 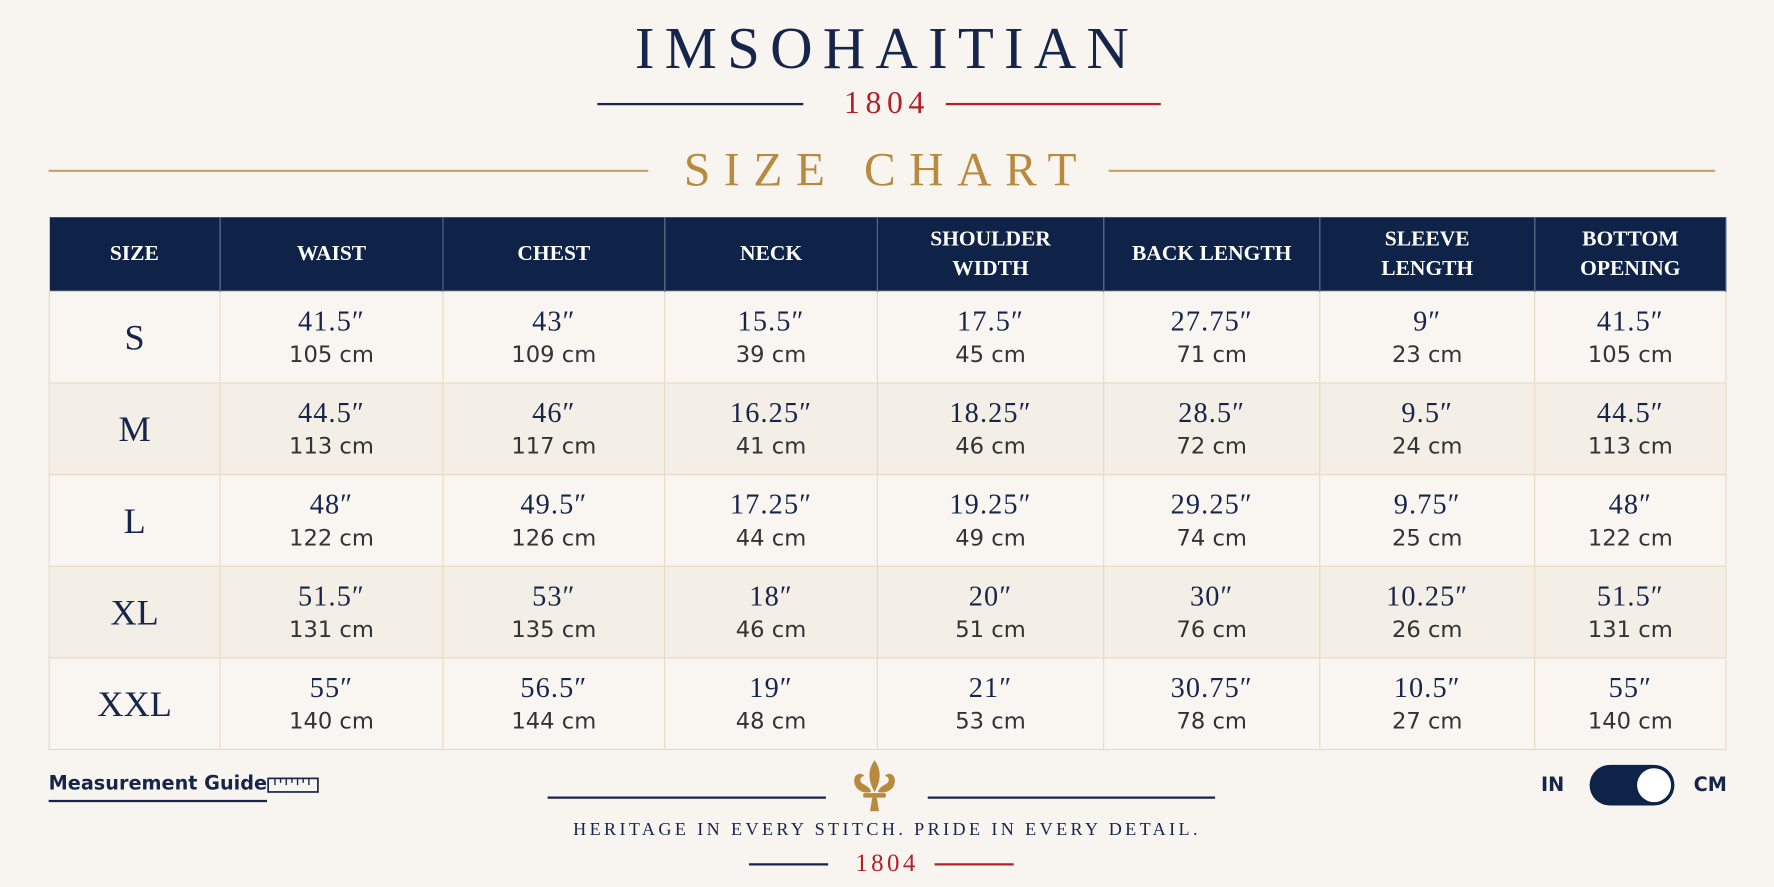 I want to click on cm-value: 25 cm, so click(x=1427, y=537).